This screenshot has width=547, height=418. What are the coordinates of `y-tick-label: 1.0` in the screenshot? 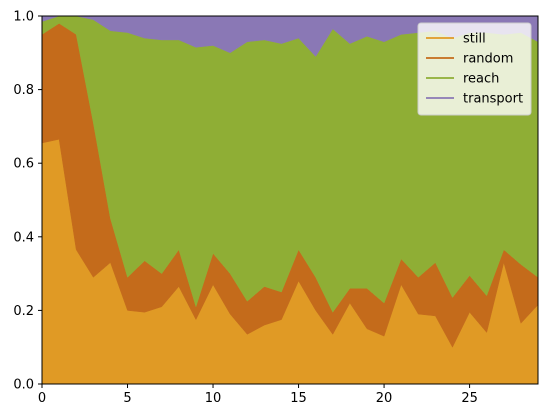 It's located at (23, 17).